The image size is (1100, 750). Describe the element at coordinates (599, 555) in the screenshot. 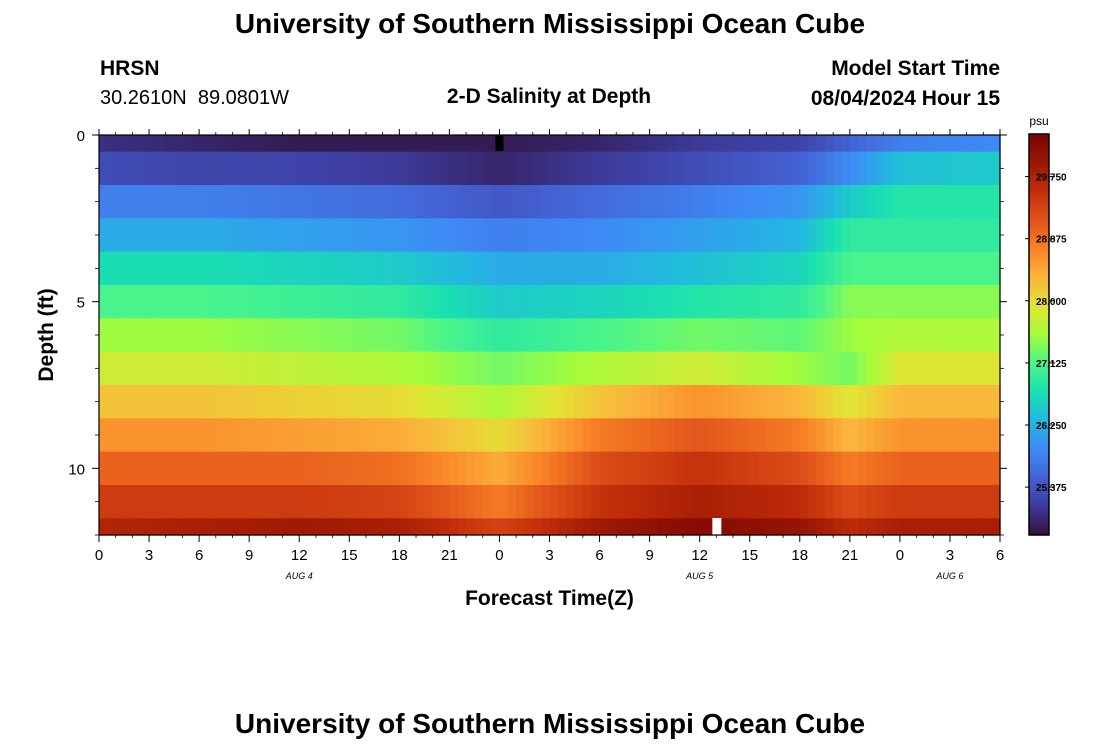

I see `x-tick-label: 6` at that location.